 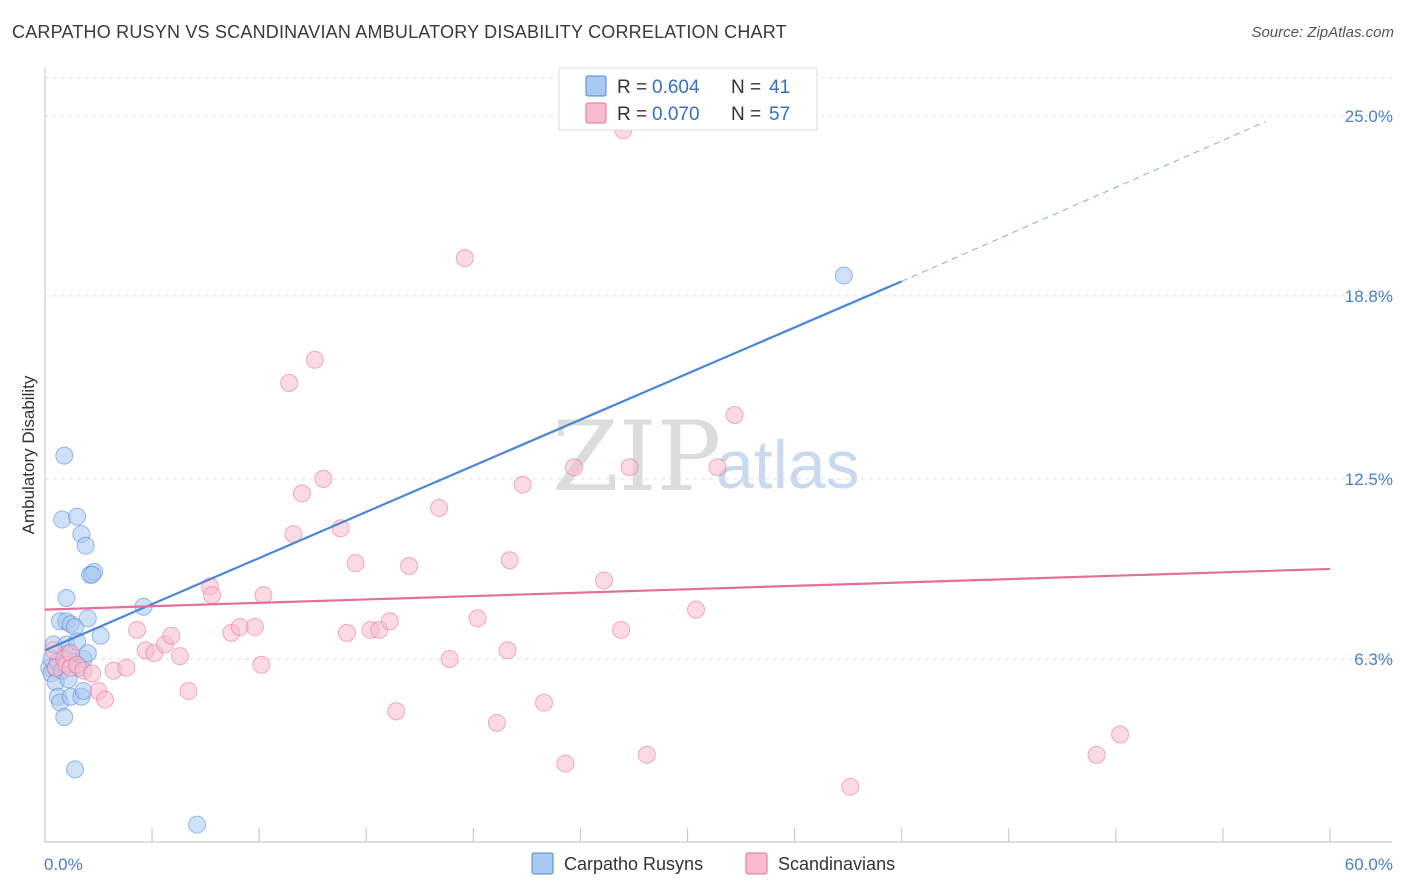 I want to click on x-ticks, so click(x=741, y=835).